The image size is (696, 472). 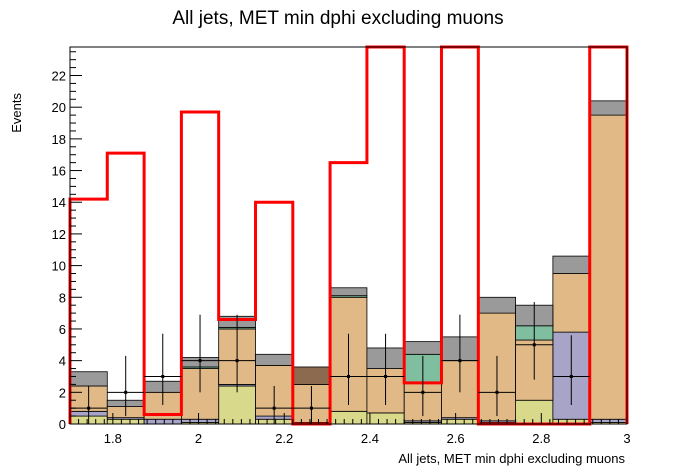 I want to click on y-tick-label: 6, so click(x=62, y=329).